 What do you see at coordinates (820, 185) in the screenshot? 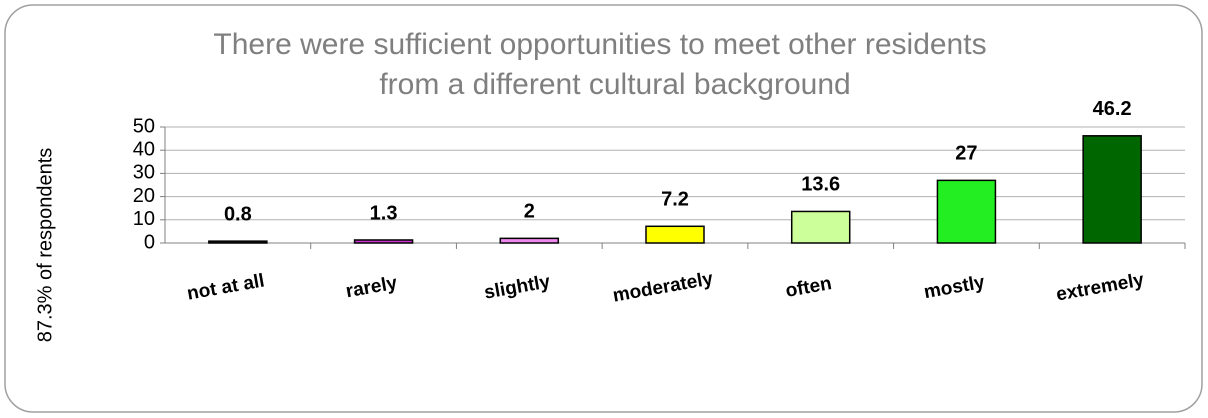
I see `data-label: 13.6` at bounding box center [820, 185].